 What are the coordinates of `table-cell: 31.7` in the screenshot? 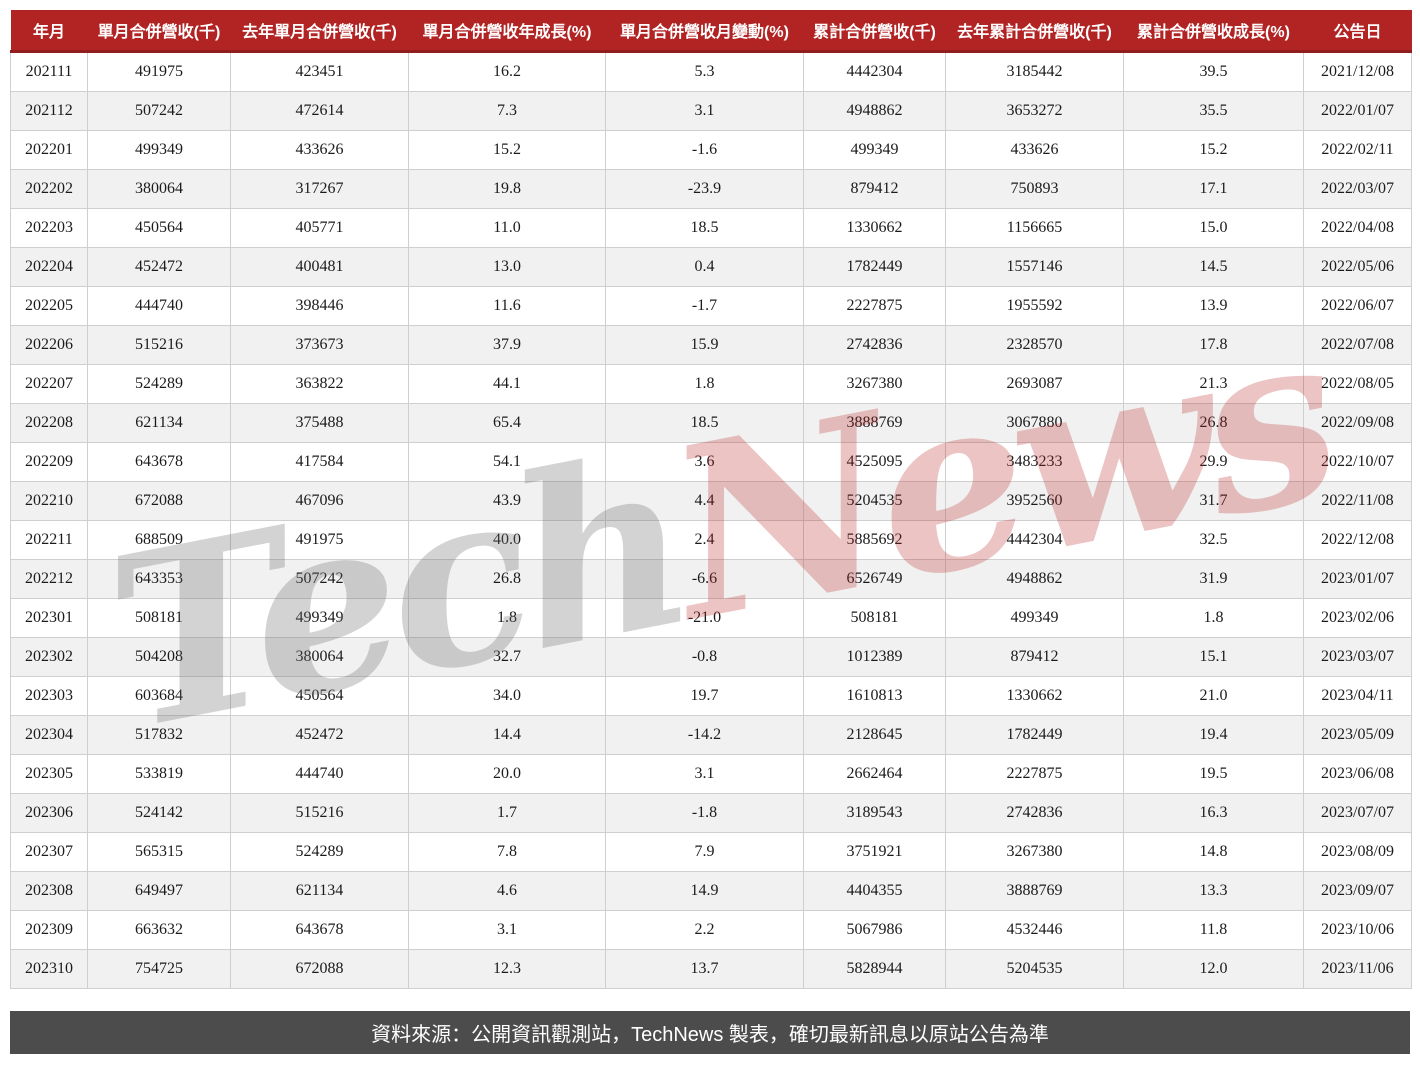 It's located at (1213, 501).